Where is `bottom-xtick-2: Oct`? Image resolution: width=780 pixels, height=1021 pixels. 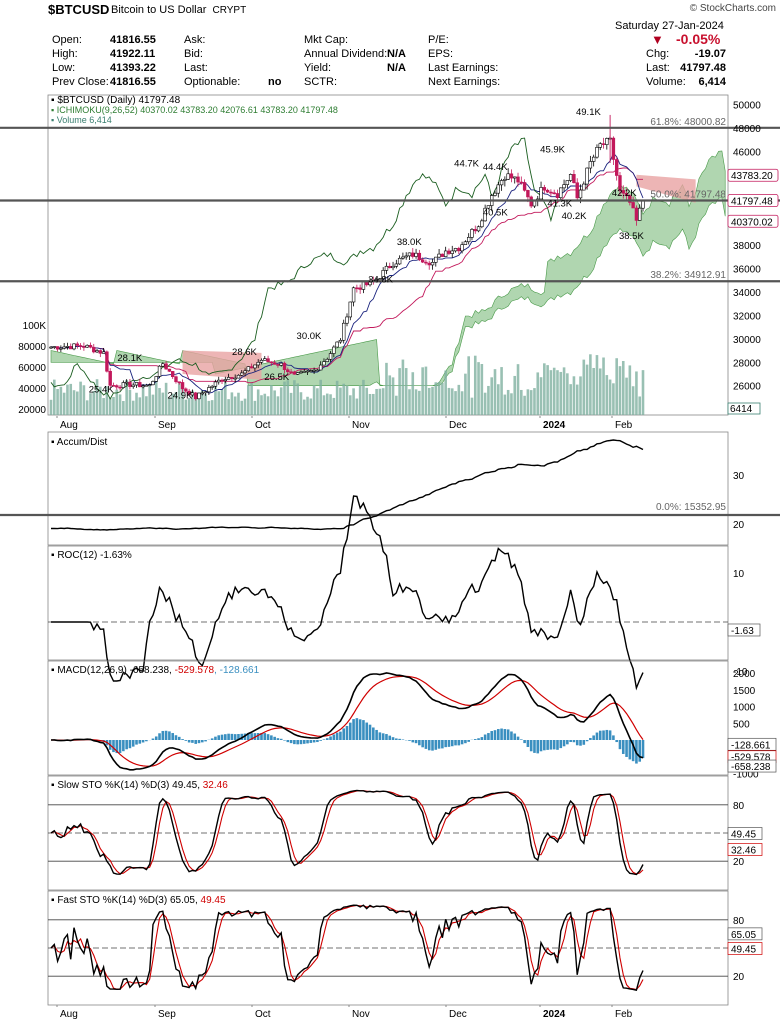
bottom-xtick-2: Oct is located at coordinates (263, 1014).